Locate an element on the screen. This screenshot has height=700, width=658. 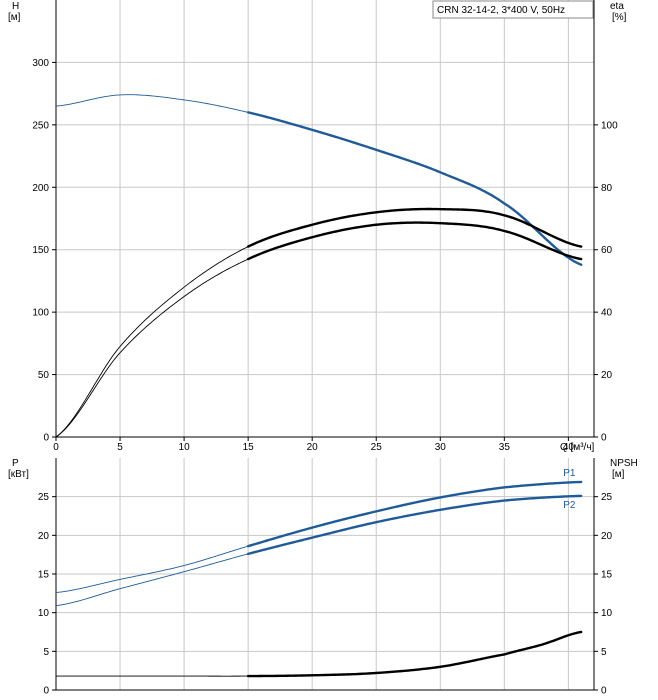
y-axis-label-right: NPSH is located at coordinates (624, 463).